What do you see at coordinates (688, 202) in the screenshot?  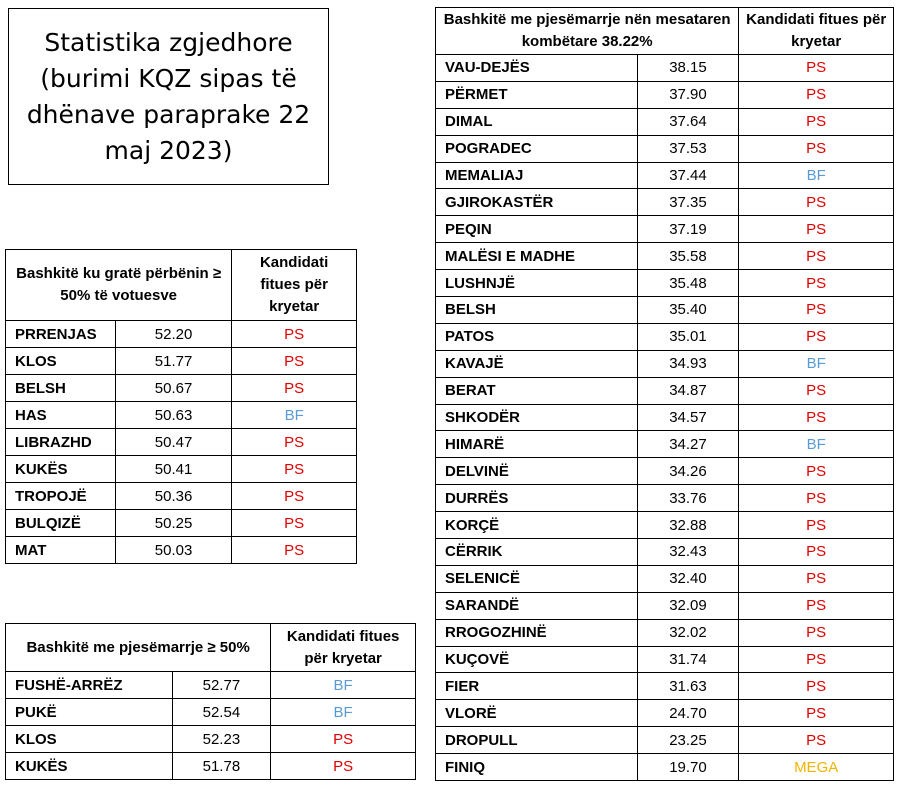 I see `percentage-value: 37.35` at bounding box center [688, 202].